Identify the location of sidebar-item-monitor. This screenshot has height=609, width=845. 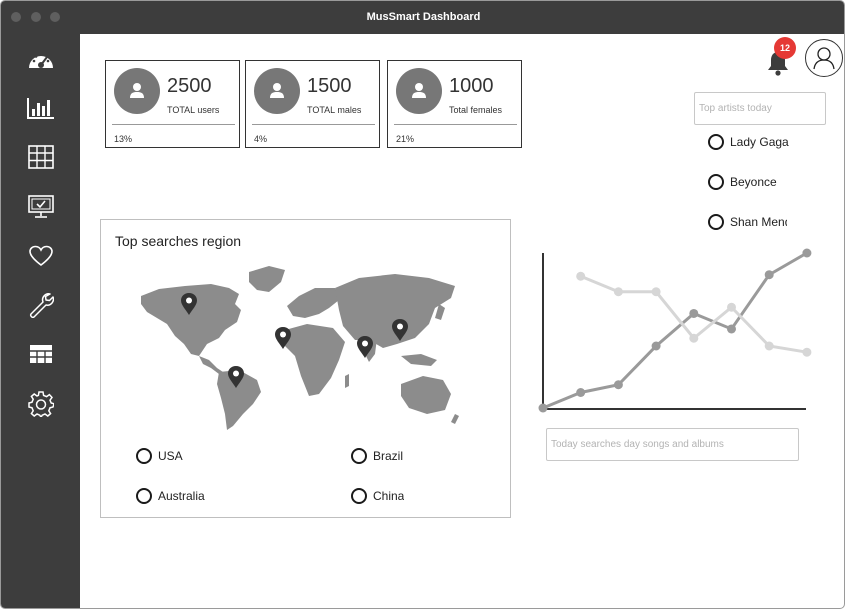
(41, 207).